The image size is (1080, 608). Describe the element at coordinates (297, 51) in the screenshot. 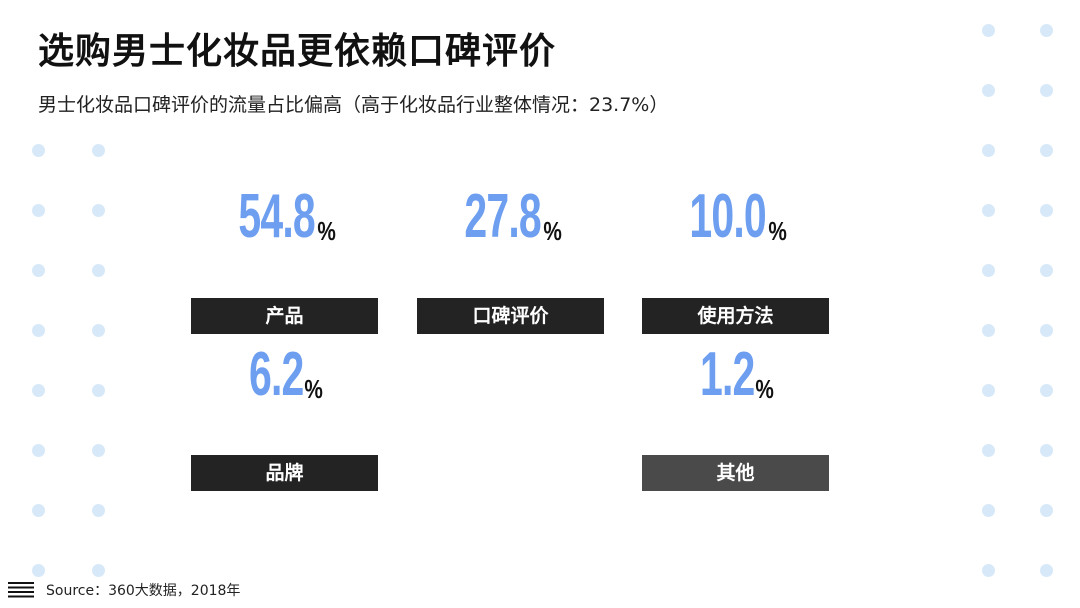

I see `page-title: 选购男士化妆品更依赖口碑评价` at that location.